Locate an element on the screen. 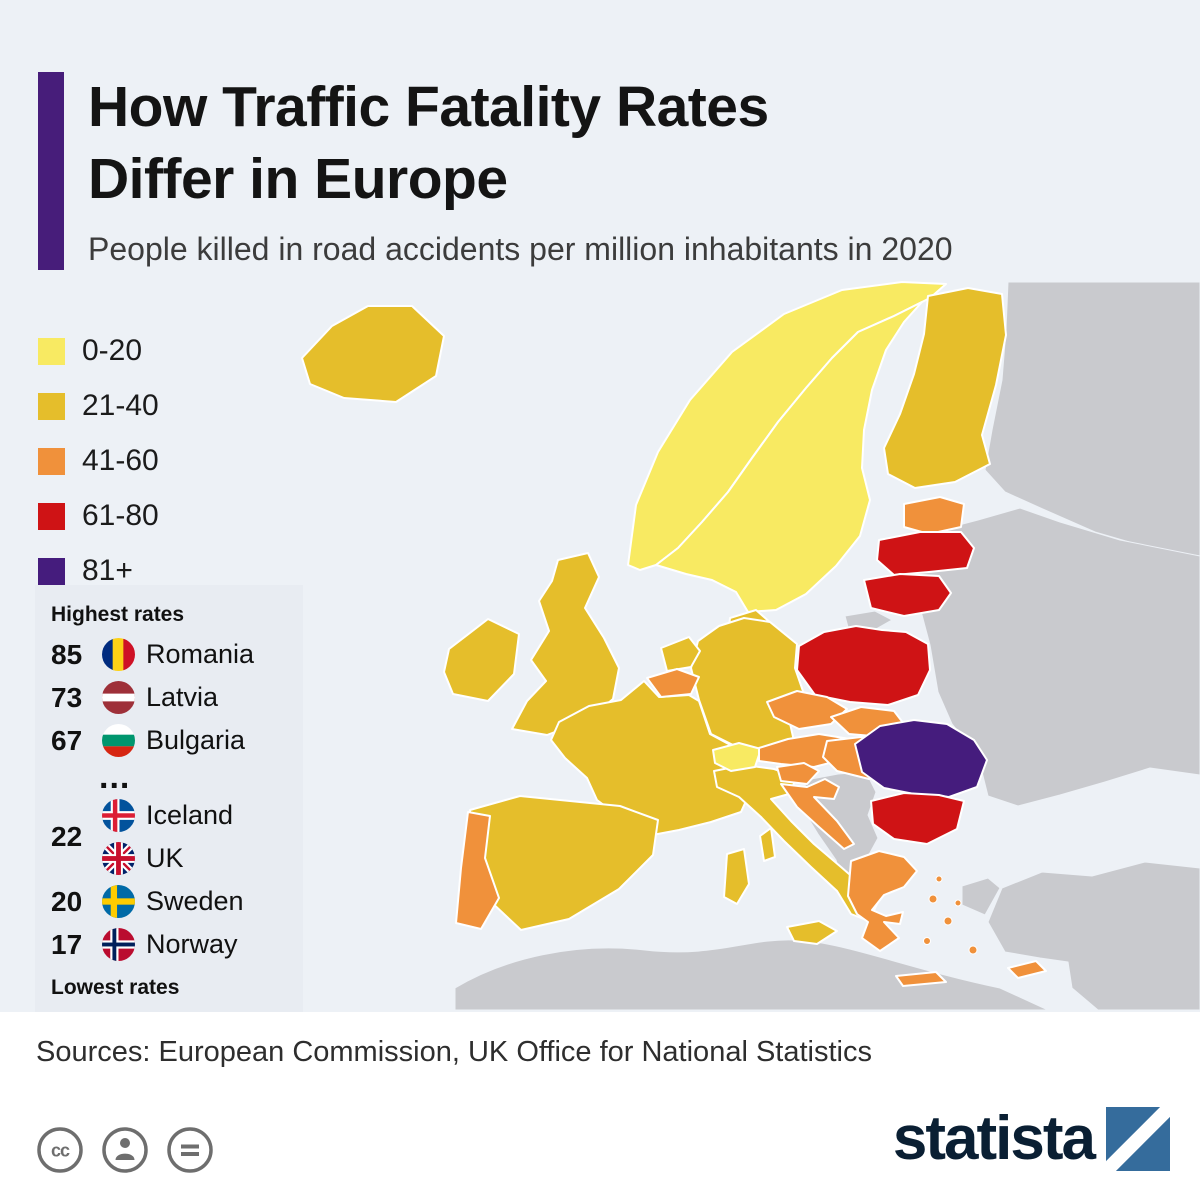 The height and width of the screenshot is (1200, 1200). legend-item-61-80: 61-80 is located at coordinates (98, 516).